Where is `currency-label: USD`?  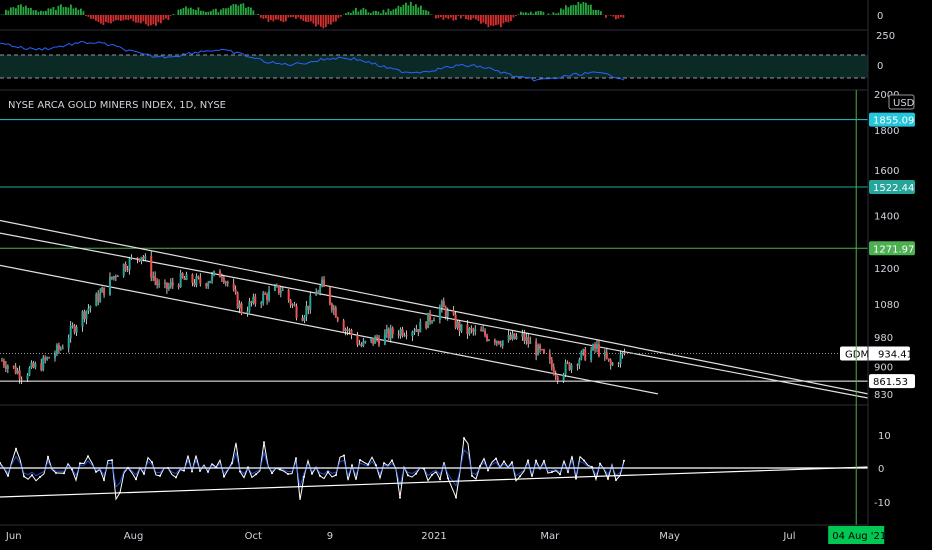 currency-label: USD is located at coordinates (904, 103).